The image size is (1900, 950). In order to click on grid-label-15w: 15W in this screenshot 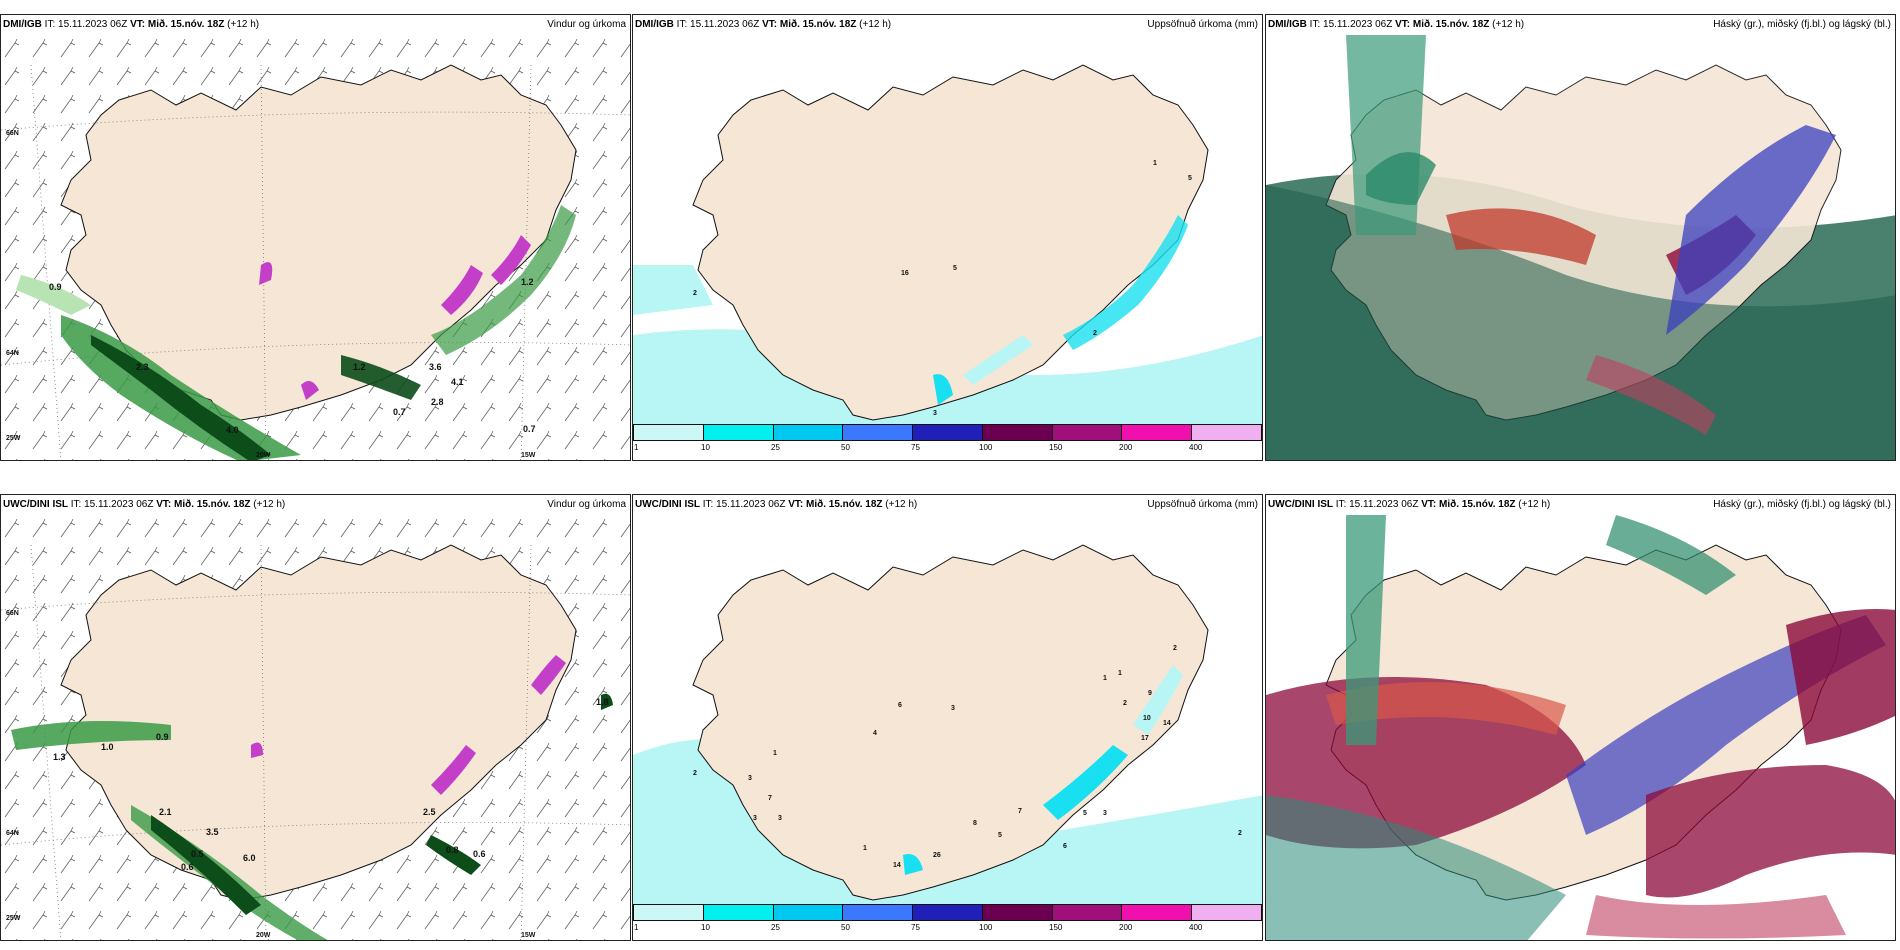, I will do `click(528, 455)`.